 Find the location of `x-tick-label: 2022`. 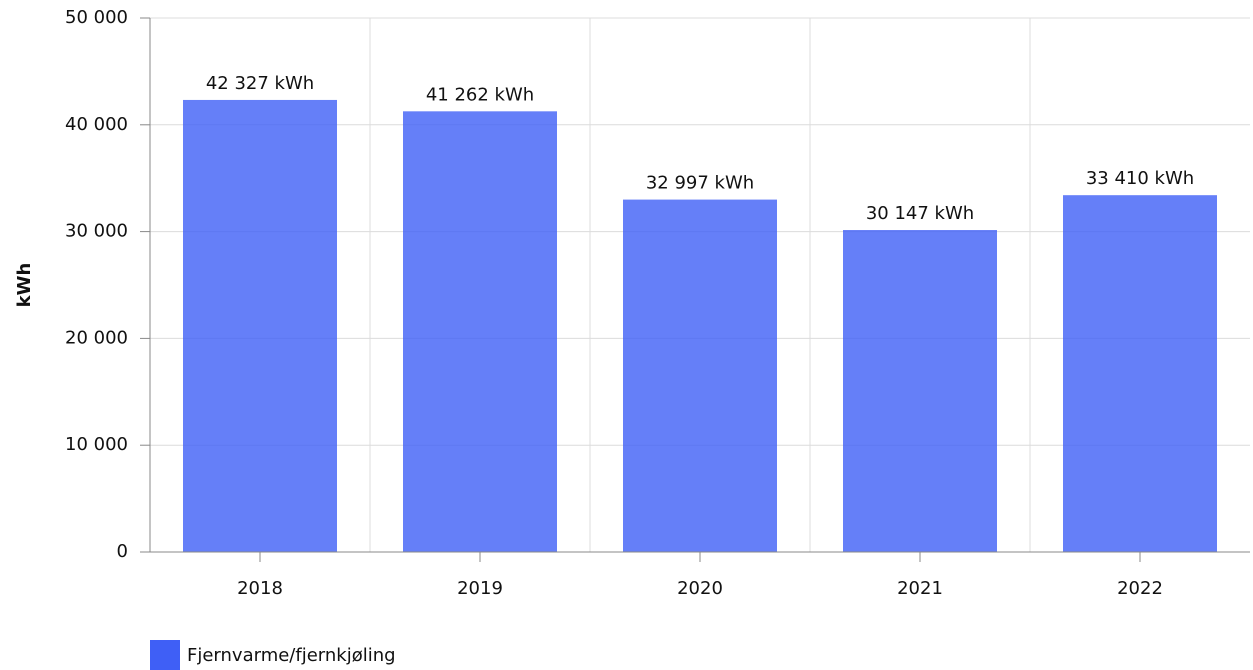

x-tick-label: 2022 is located at coordinates (1140, 588).